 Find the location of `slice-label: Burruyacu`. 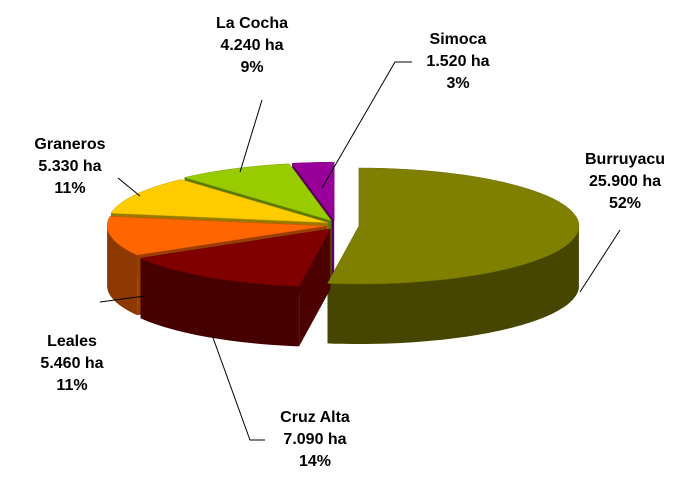

slice-label: Burruyacu is located at coordinates (625, 159).